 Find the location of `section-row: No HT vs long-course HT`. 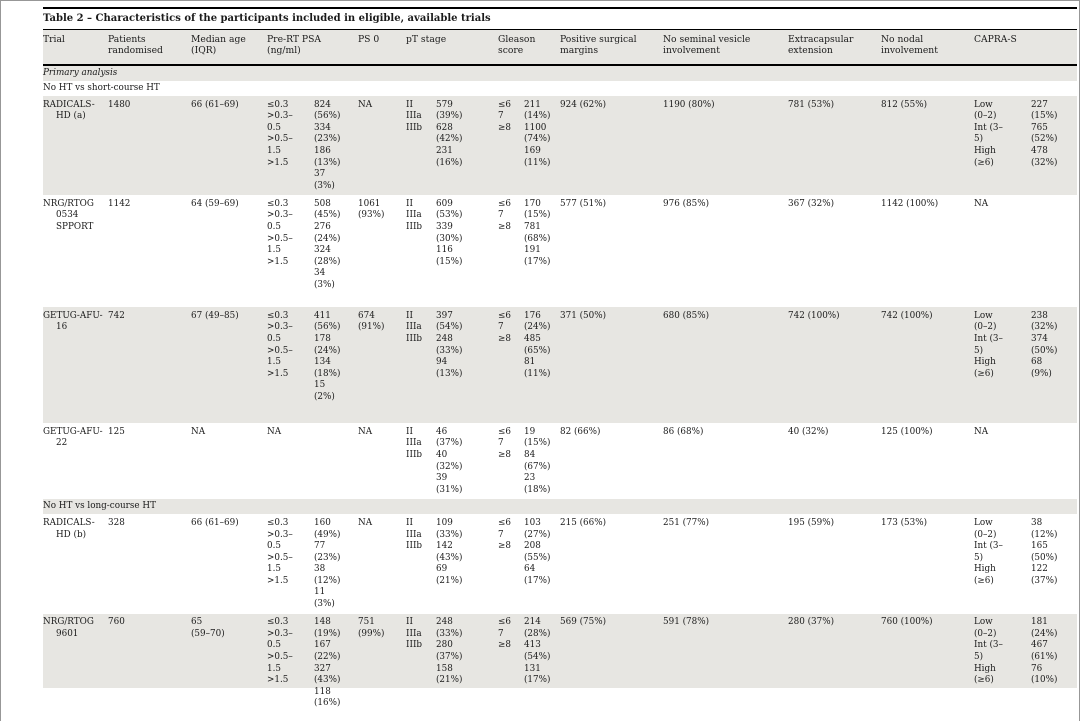

section-row: No HT vs long-course HT is located at coordinates (560, 507).